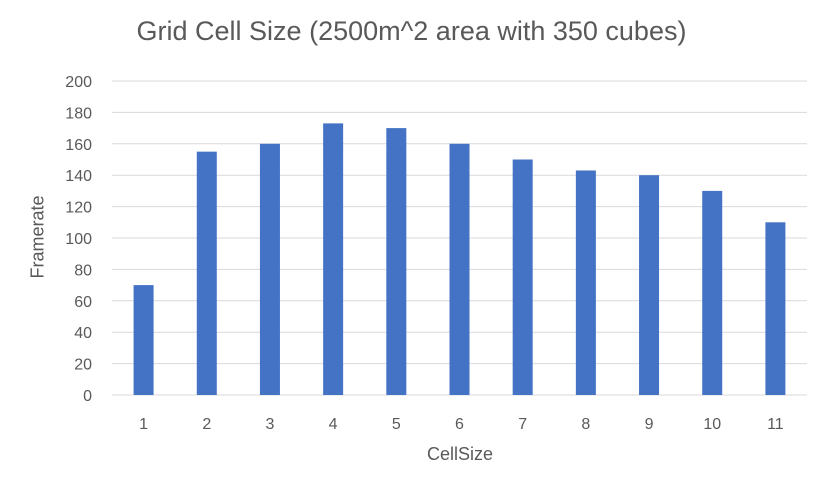  What do you see at coordinates (83, 270) in the screenshot?
I see `y-tick-label: 80` at bounding box center [83, 270].